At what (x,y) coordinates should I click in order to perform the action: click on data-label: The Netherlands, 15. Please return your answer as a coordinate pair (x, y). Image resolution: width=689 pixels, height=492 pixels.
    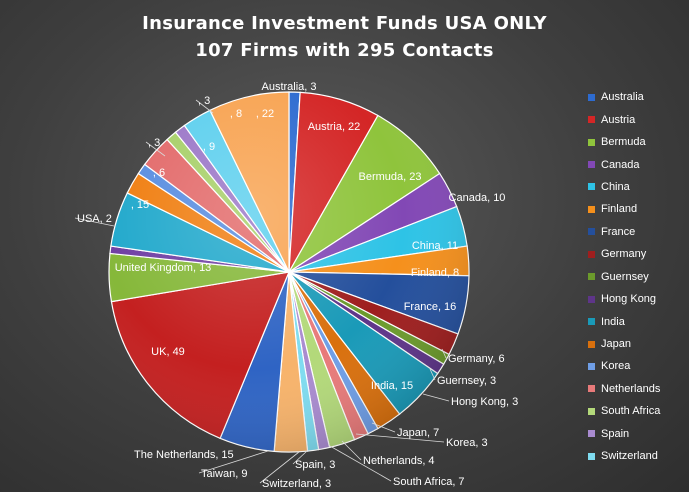
    Looking at the image, I should click on (184, 455).